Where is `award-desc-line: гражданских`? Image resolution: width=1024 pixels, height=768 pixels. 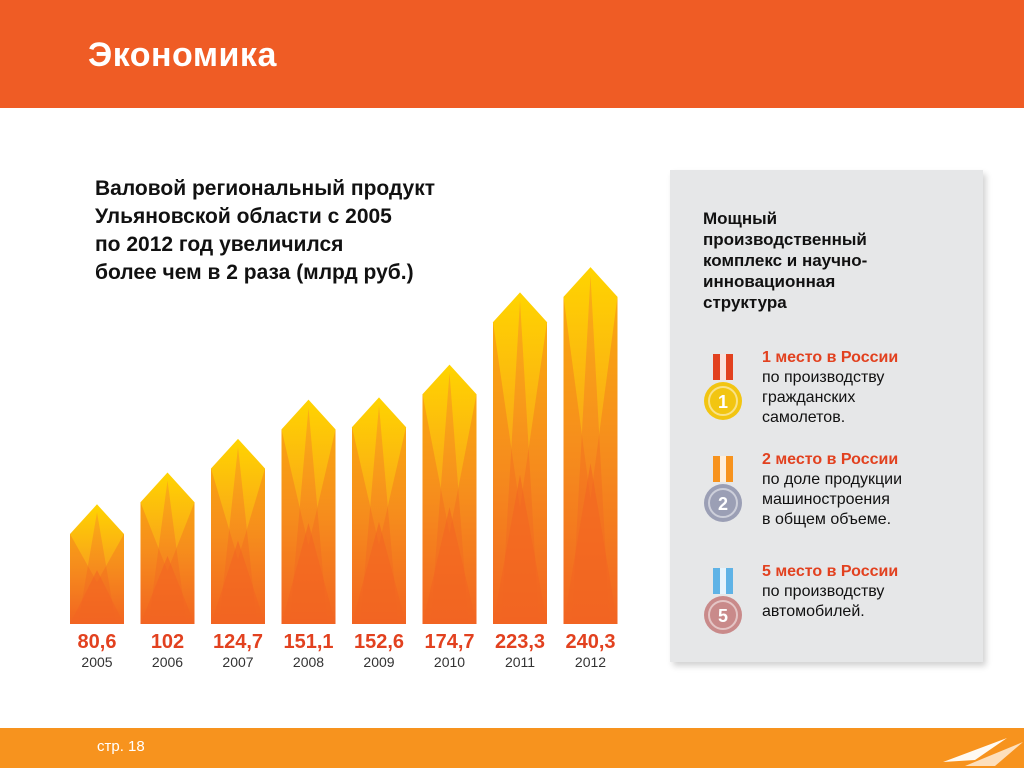 award-desc-line: гражданских is located at coordinates (809, 397).